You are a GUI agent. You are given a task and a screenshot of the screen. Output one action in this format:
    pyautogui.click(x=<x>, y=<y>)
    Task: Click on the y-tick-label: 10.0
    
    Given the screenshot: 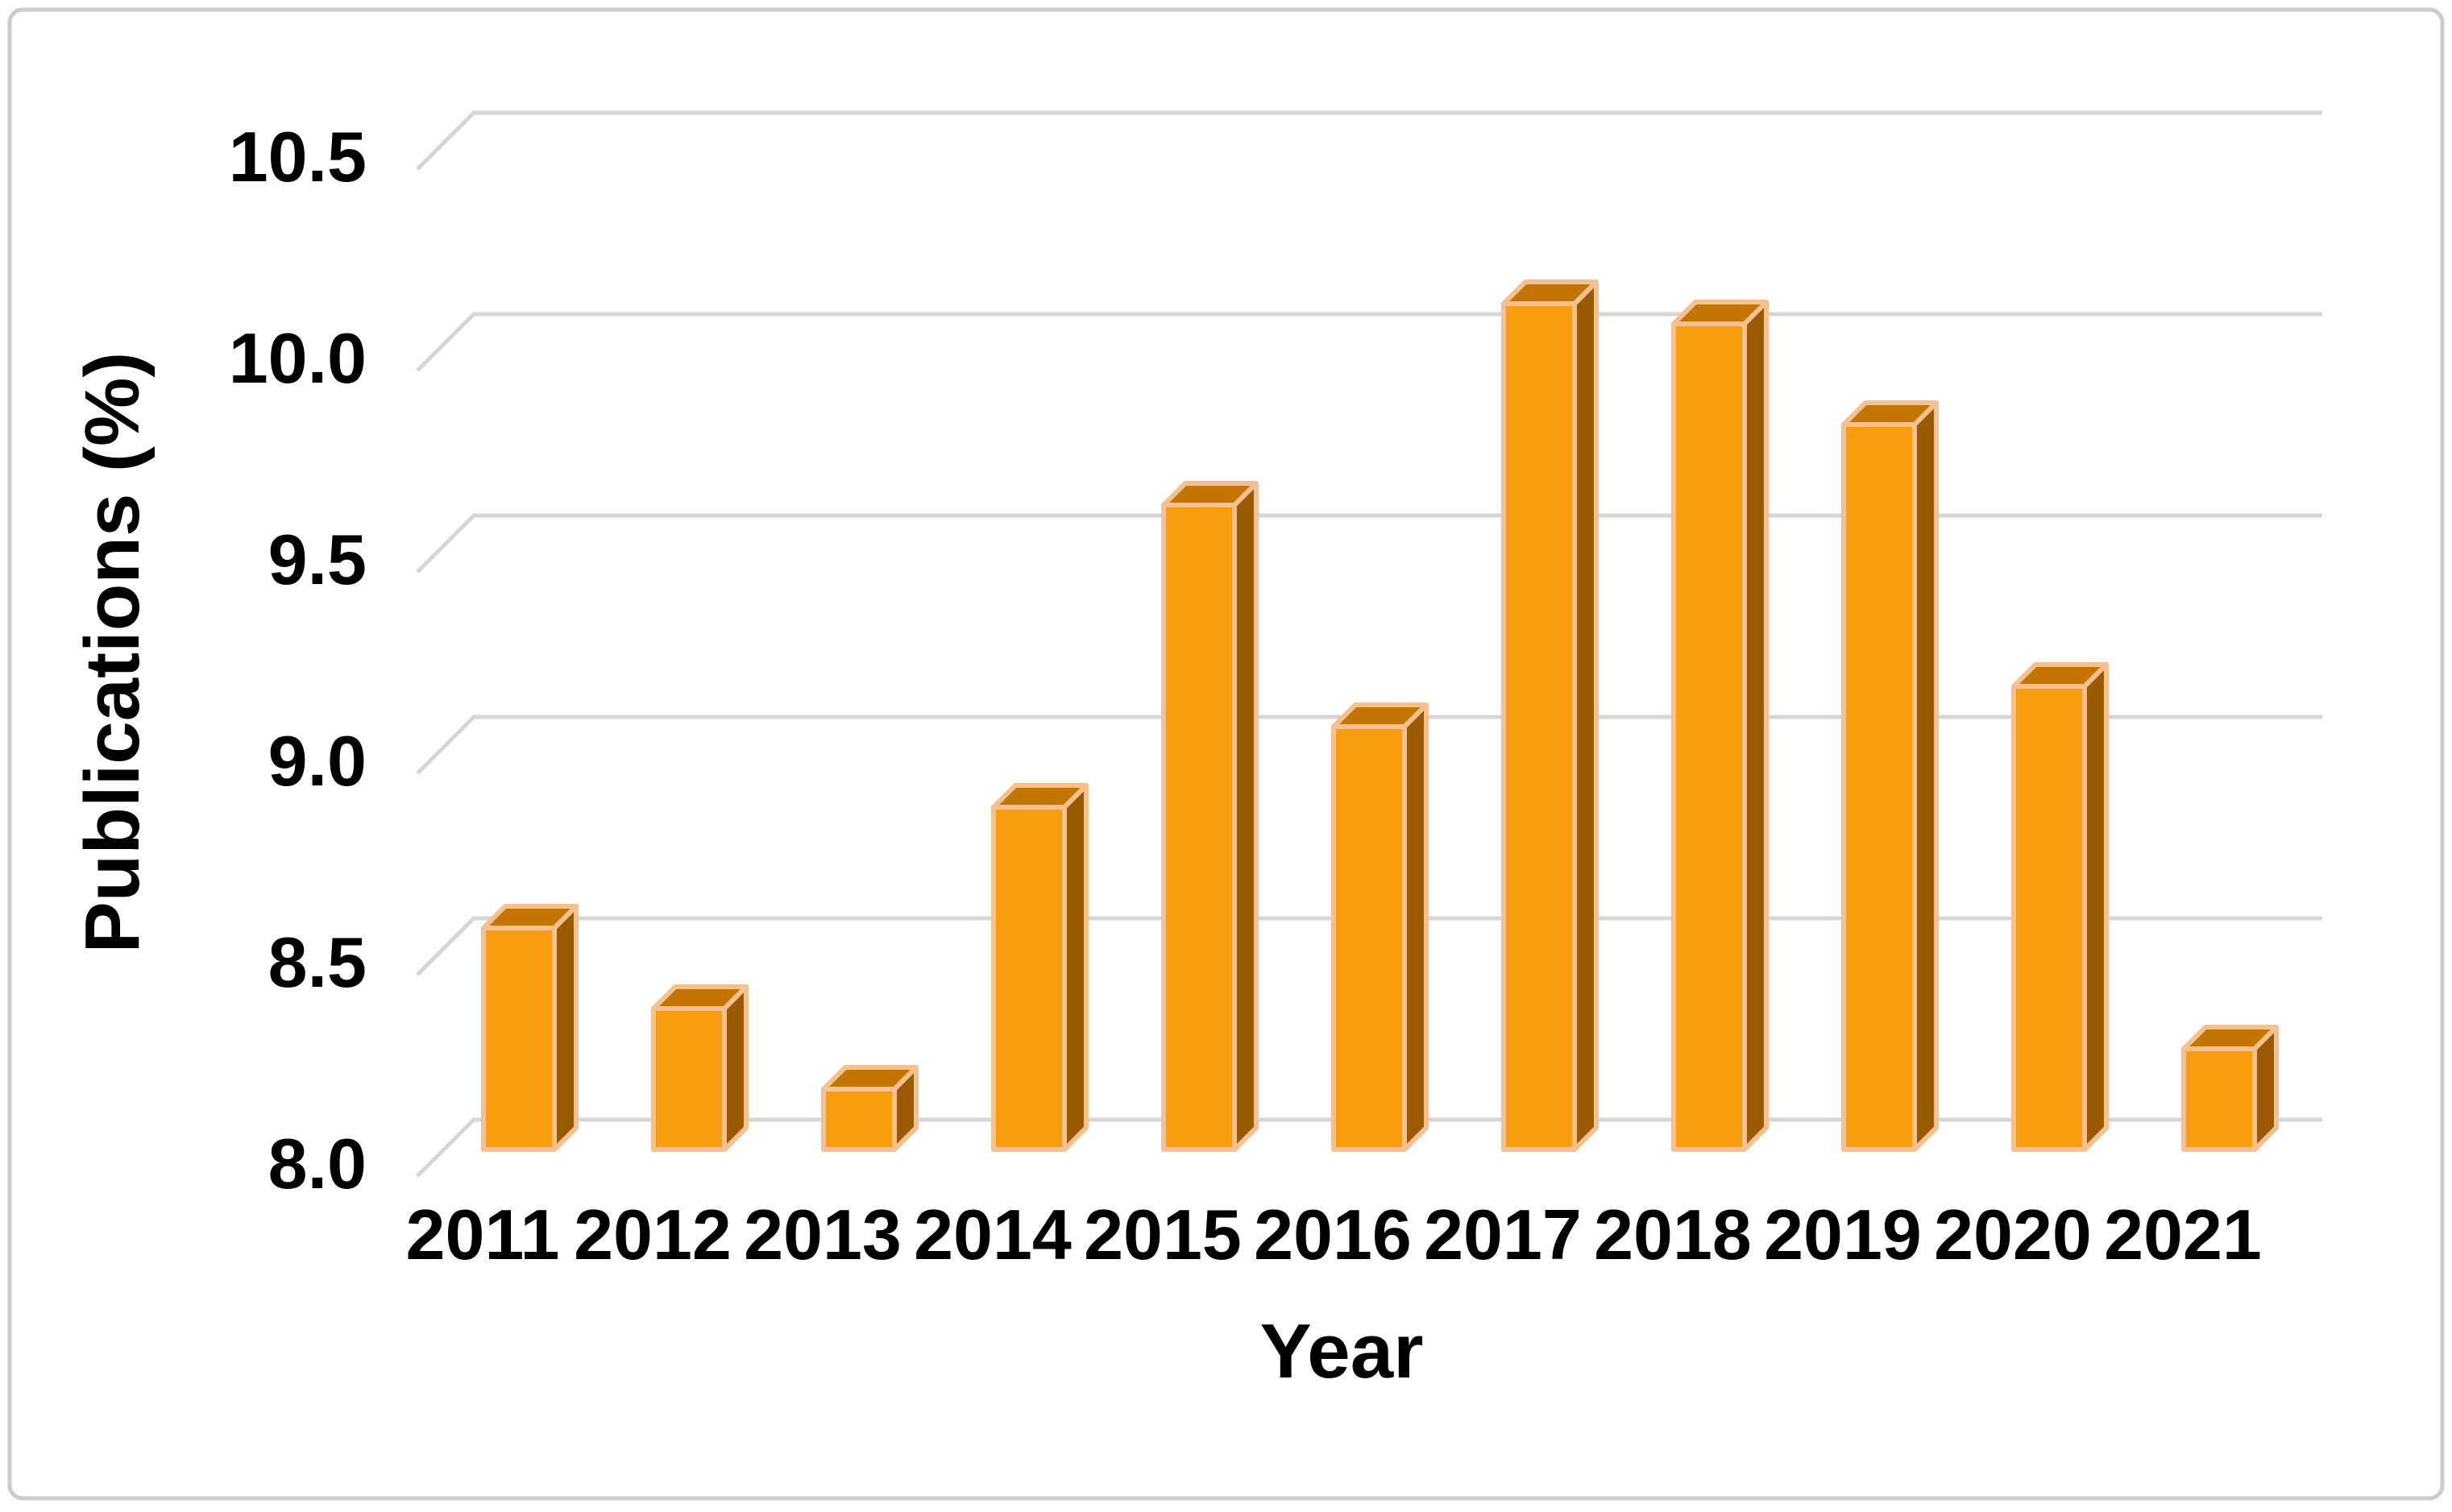 What is the action you would take?
    pyautogui.click(x=298, y=358)
    